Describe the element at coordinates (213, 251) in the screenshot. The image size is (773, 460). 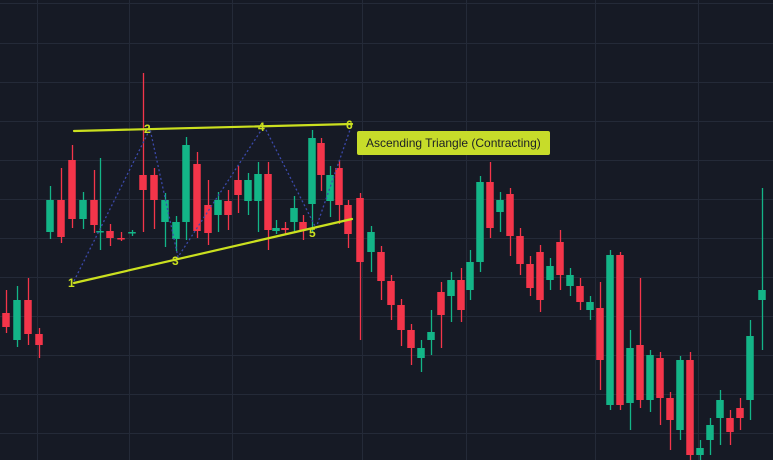
I see `support-trendline` at that location.